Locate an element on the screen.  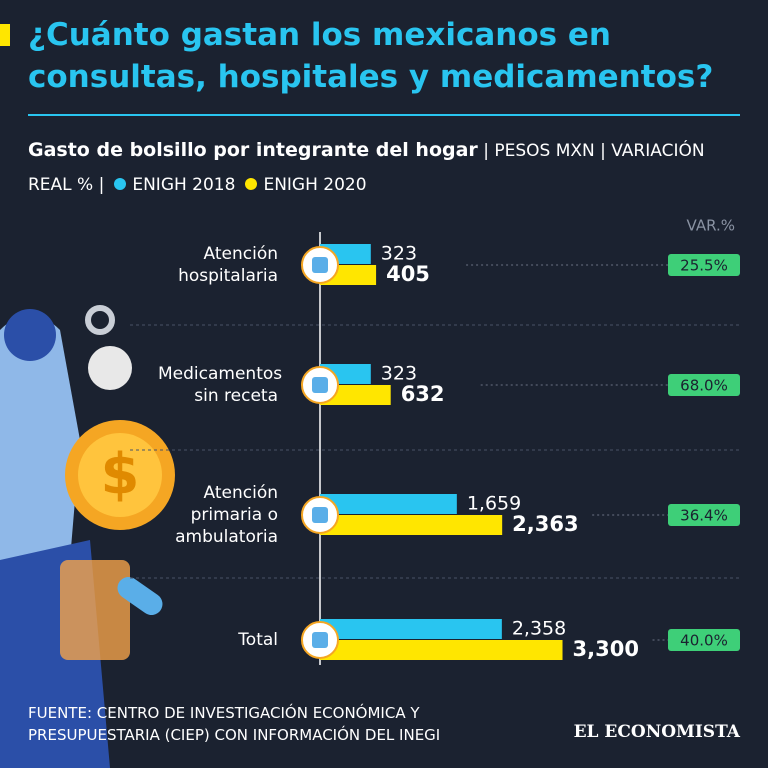
category-label: Medicamentos sin receta is located at coordinates (220, 385).